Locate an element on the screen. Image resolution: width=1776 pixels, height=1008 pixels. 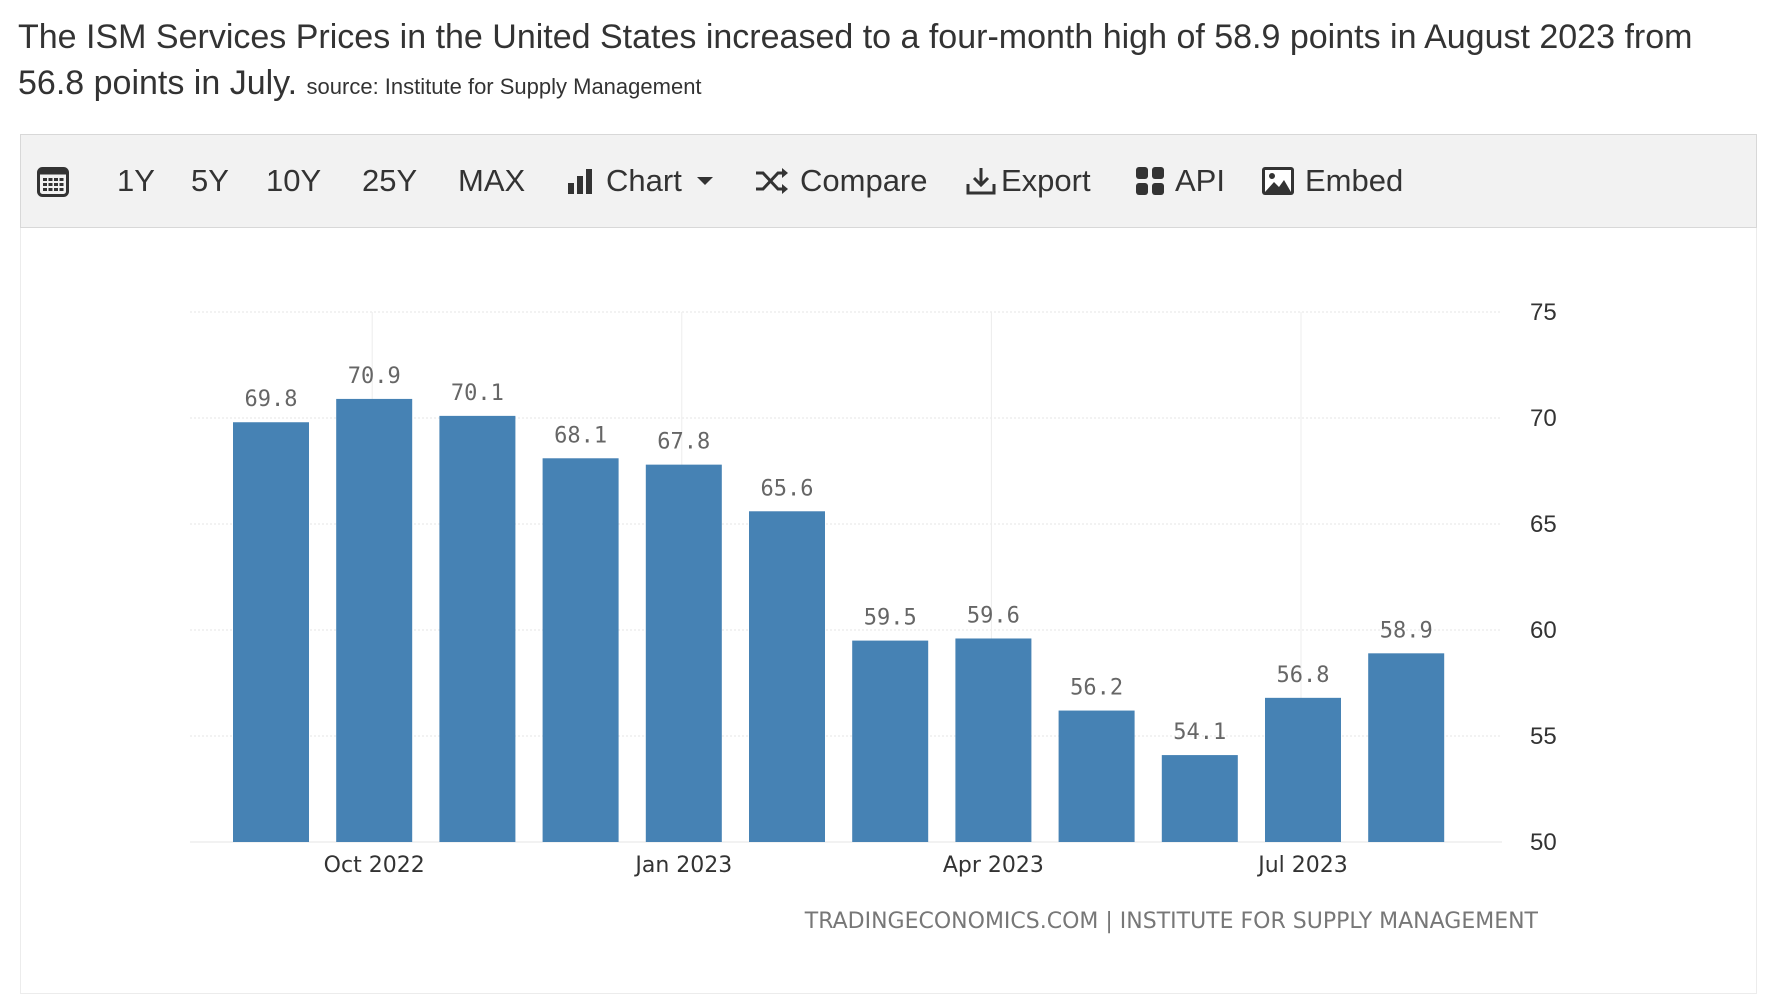
chart-type-label: Chart is located at coordinates (644, 180).